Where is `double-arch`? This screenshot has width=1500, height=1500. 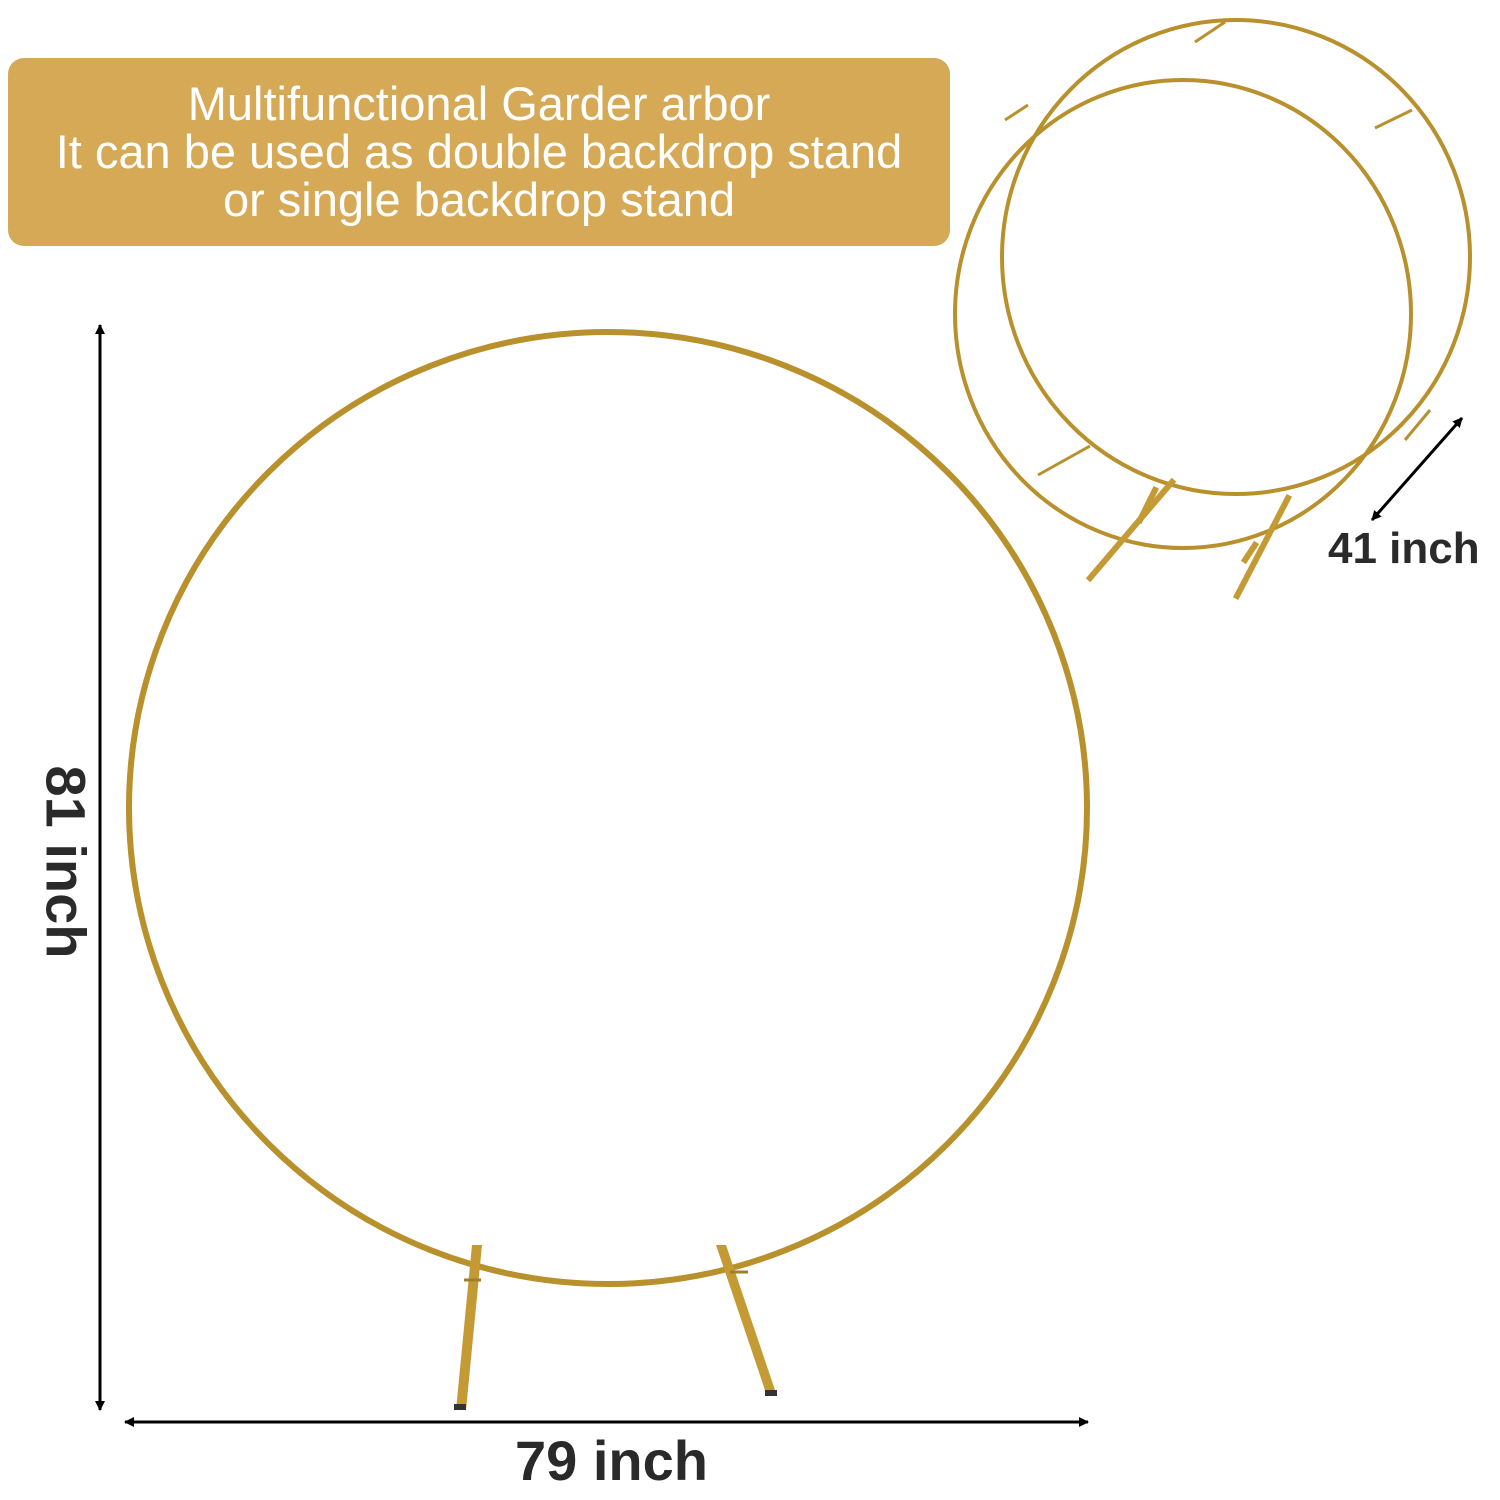
double-arch is located at coordinates (1212, 309).